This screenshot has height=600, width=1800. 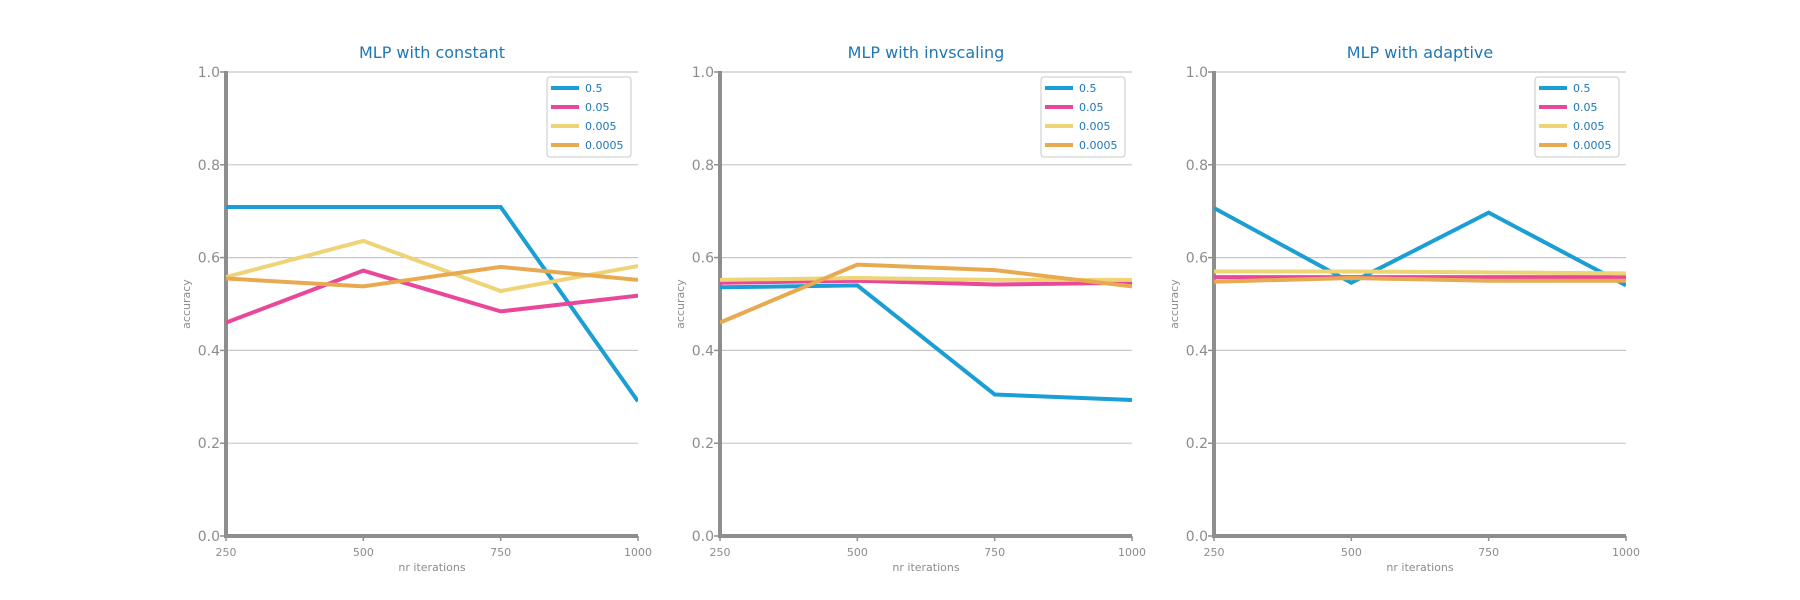 I want to click on chart-title: MLP with constant, so click(x=432, y=52).